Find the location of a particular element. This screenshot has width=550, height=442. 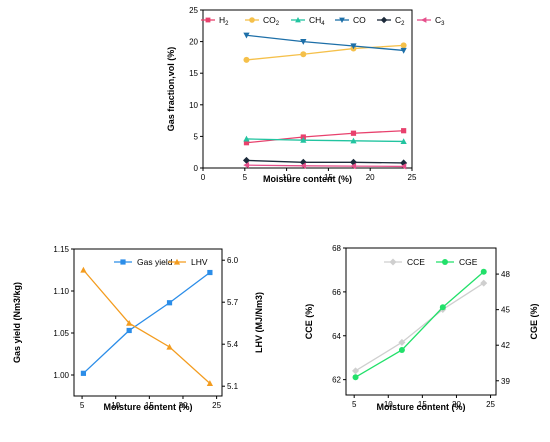

legend-label: CO is located at coordinates (359, 20).